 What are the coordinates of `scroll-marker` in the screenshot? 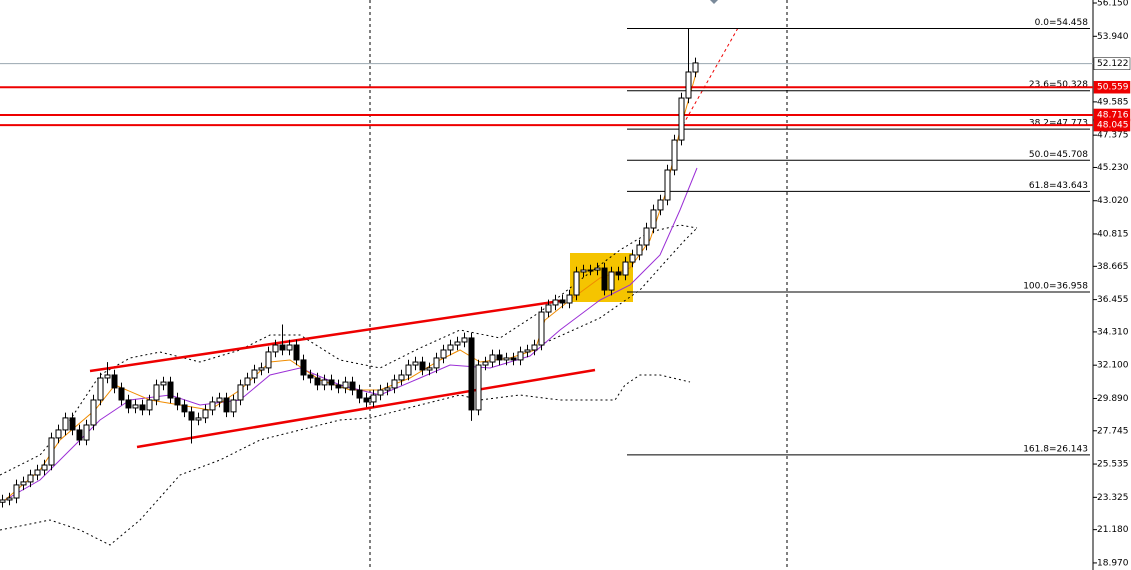 It's located at (714, 2).